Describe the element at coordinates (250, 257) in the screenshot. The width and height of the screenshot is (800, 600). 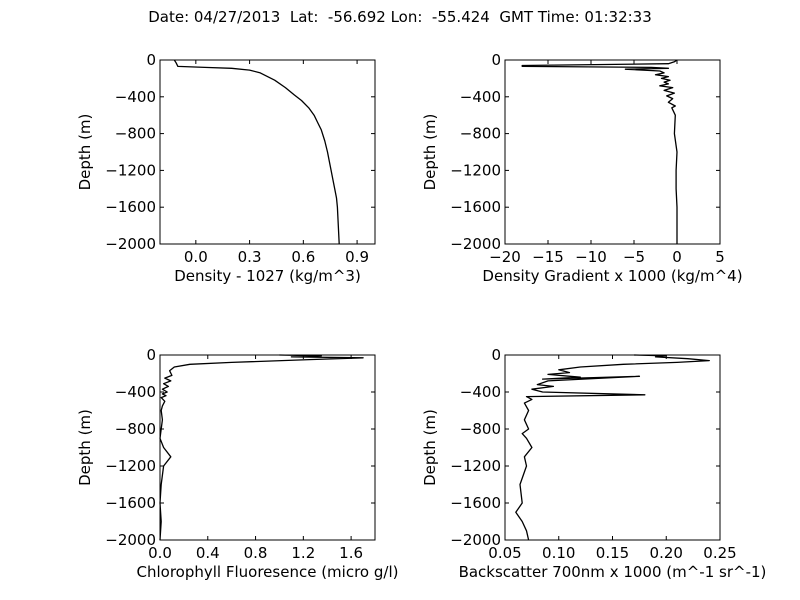
I see `x-tick-label: 0.3` at that location.